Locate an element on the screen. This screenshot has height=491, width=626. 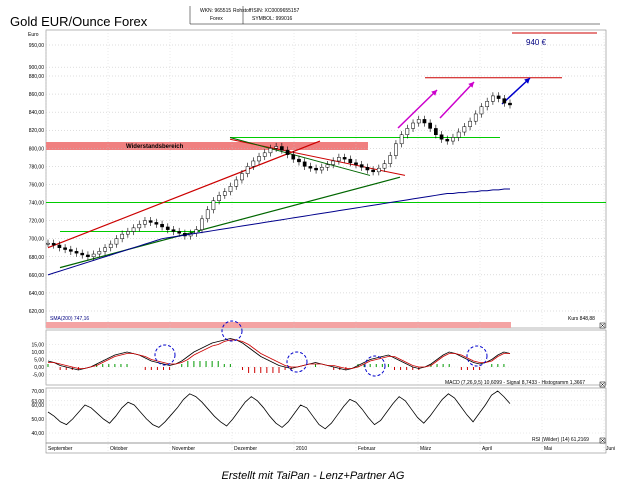
symbol-label: SYMBOL: 999016 is located at coordinates (272, 19).